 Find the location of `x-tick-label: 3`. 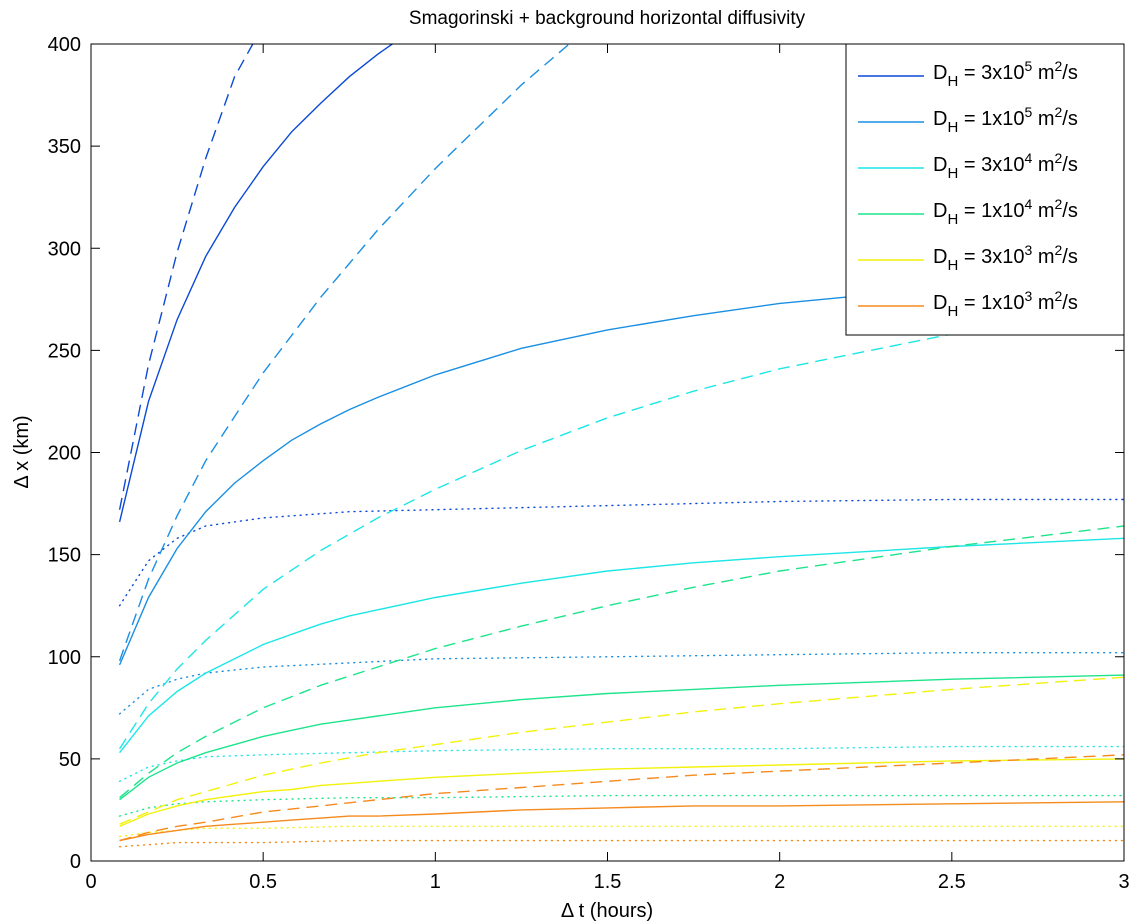

x-tick-label: 3 is located at coordinates (1123, 882).